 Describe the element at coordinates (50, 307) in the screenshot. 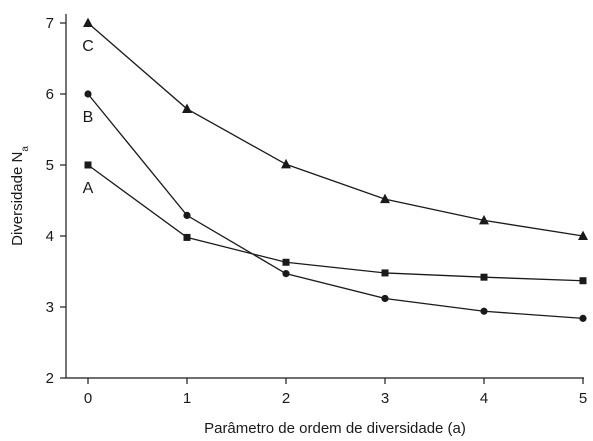

I see `y-tick-label: 3` at that location.